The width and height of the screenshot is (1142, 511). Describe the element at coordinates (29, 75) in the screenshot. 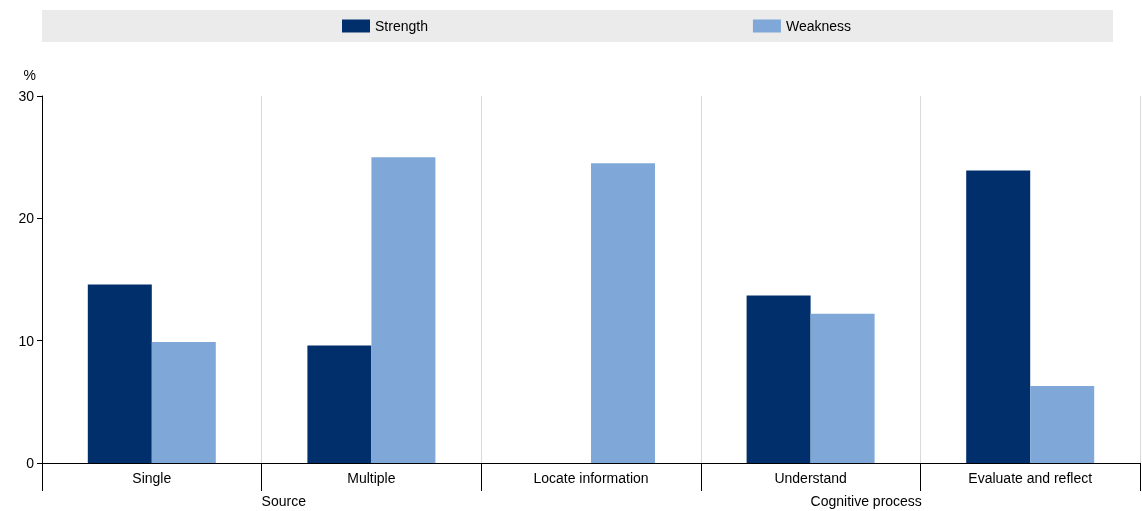

I see `y-axis-title: %` at that location.